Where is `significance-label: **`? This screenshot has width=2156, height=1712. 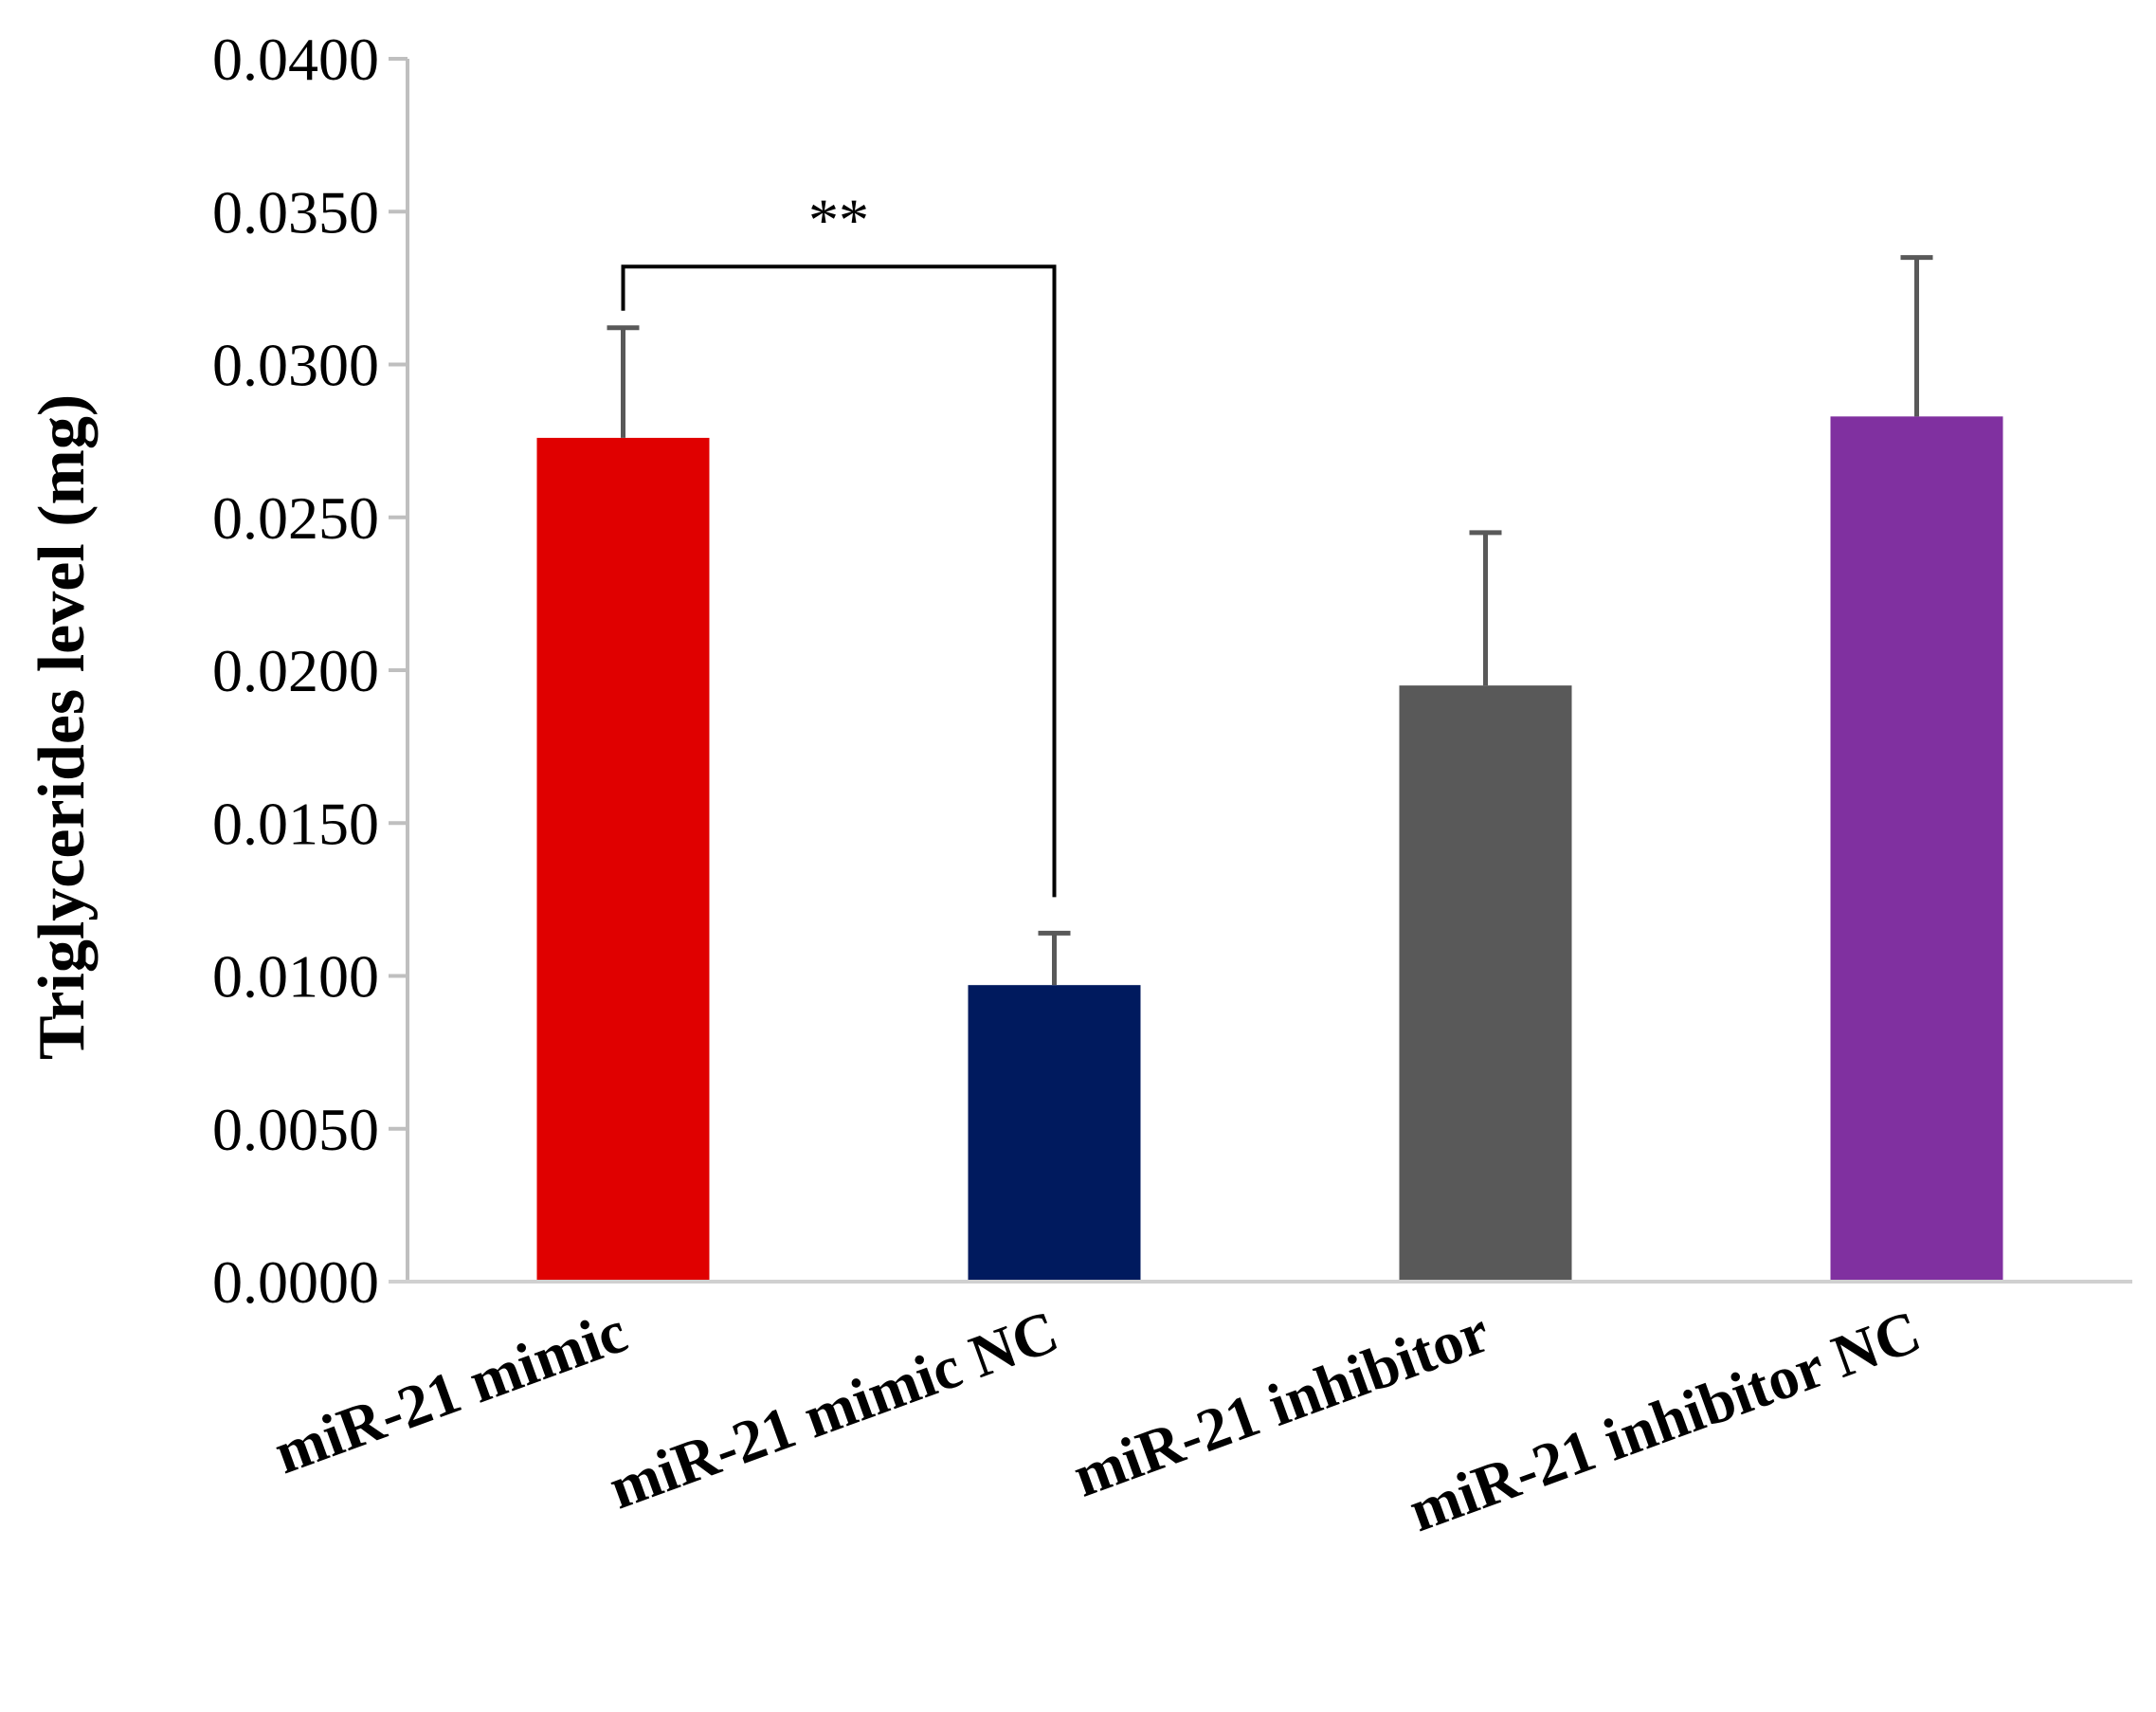 significance-label: ** is located at coordinates (839, 219).